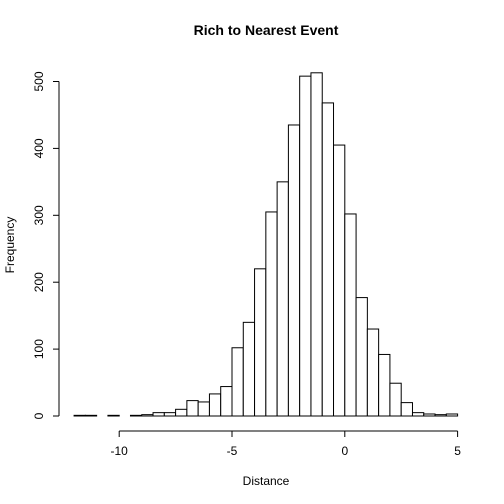 This screenshot has width=504, height=504. Describe the element at coordinates (39, 349) in the screenshot. I see `y-tick-label: 100` at that location.